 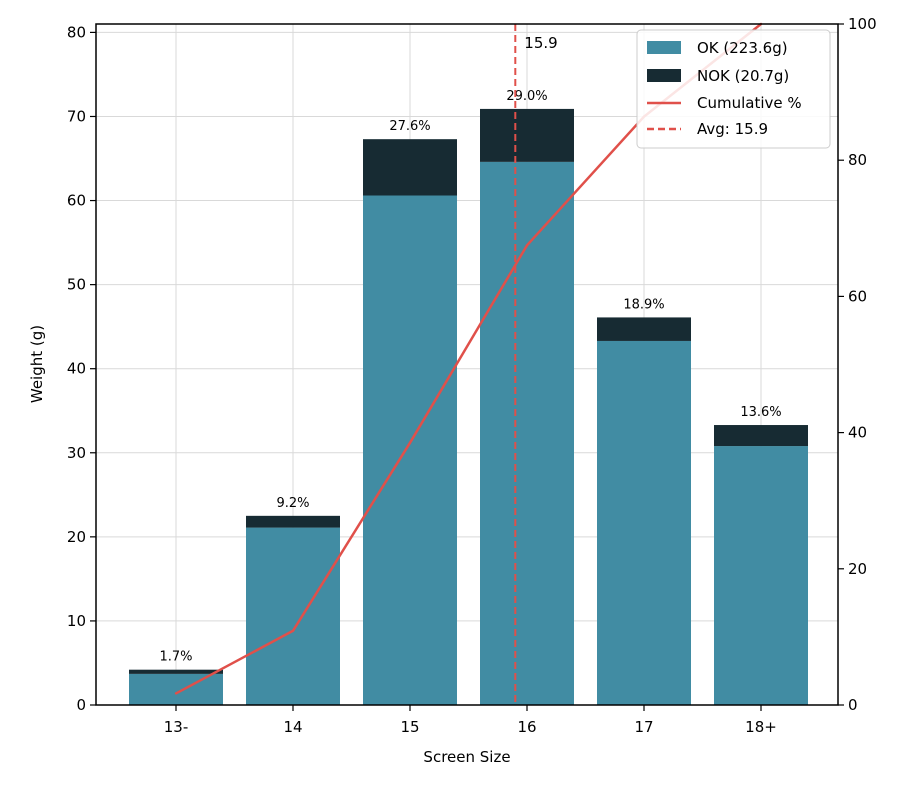 What do you see at coordinates (732, 129) in the screenshot?
I see `legend-label-average: Avg: 15.9` at bounding box center [732, 129].